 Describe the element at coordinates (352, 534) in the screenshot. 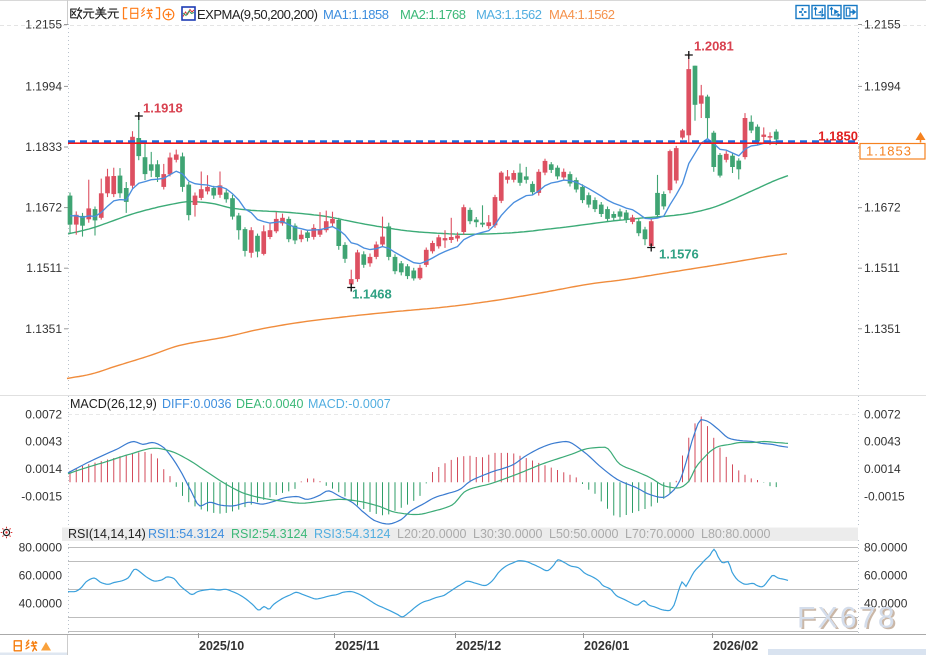

I see `svg-text: RSI3:54.3124` at that location.